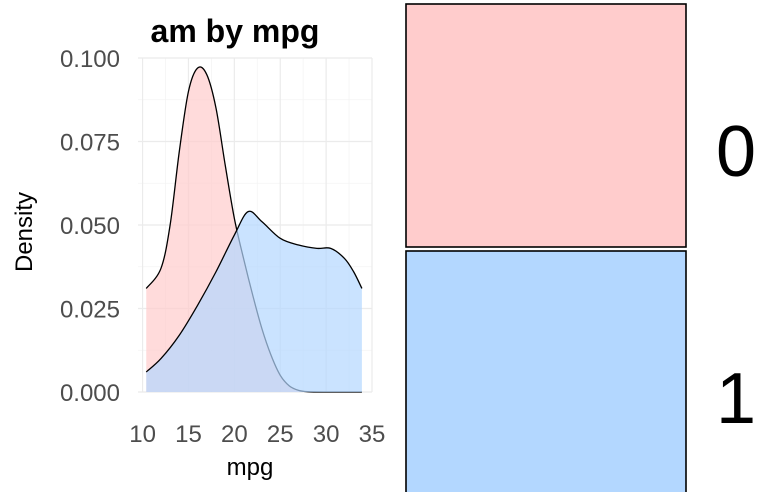 The height and width of the screenshot is (492, 765). I want to click on x-tick-label: 20, so click(234, 434).